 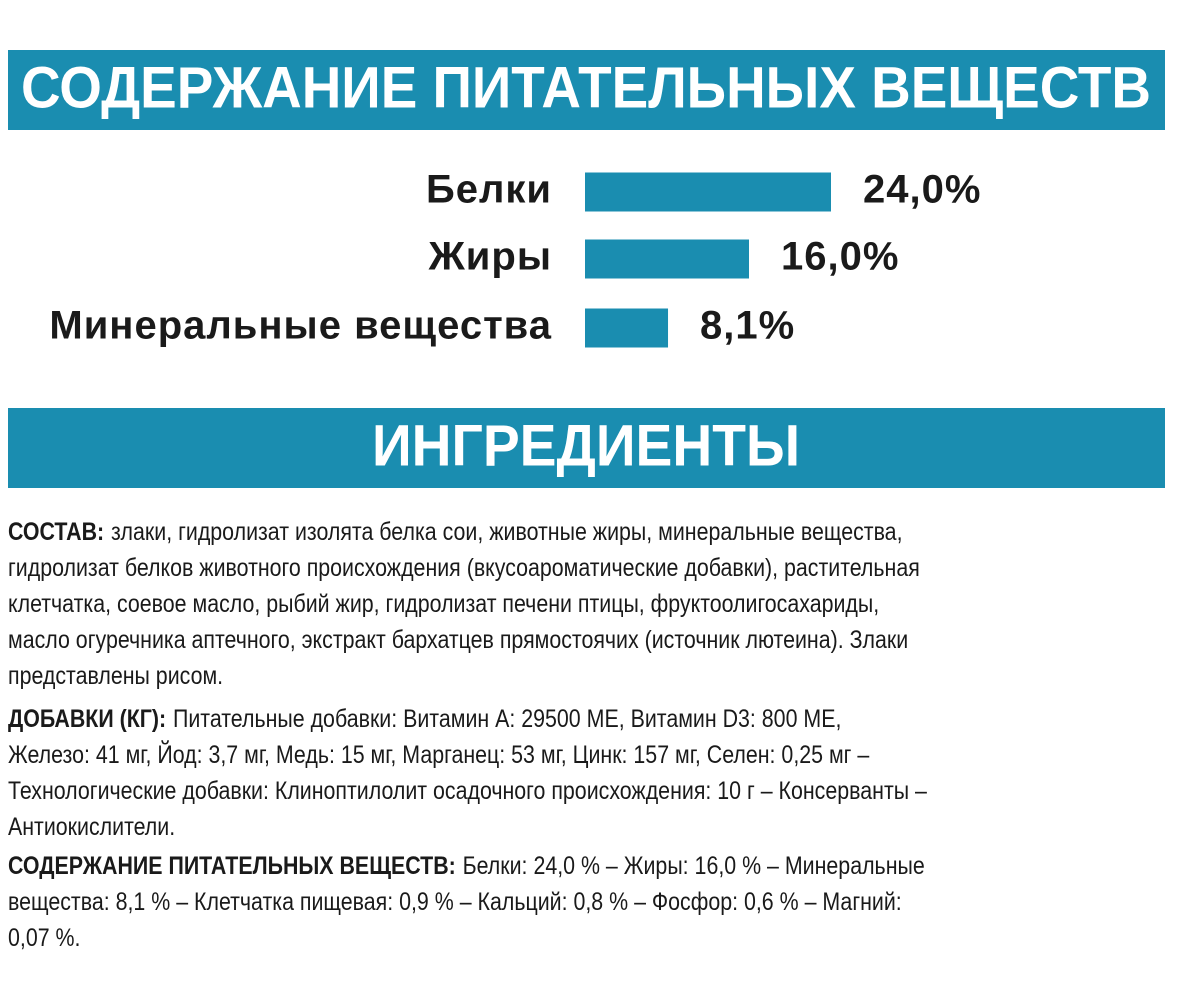 What do you see at coordinates (489, 190) in the screenshot?
I see `category-label: Белки` at bounding box center [489, 190].